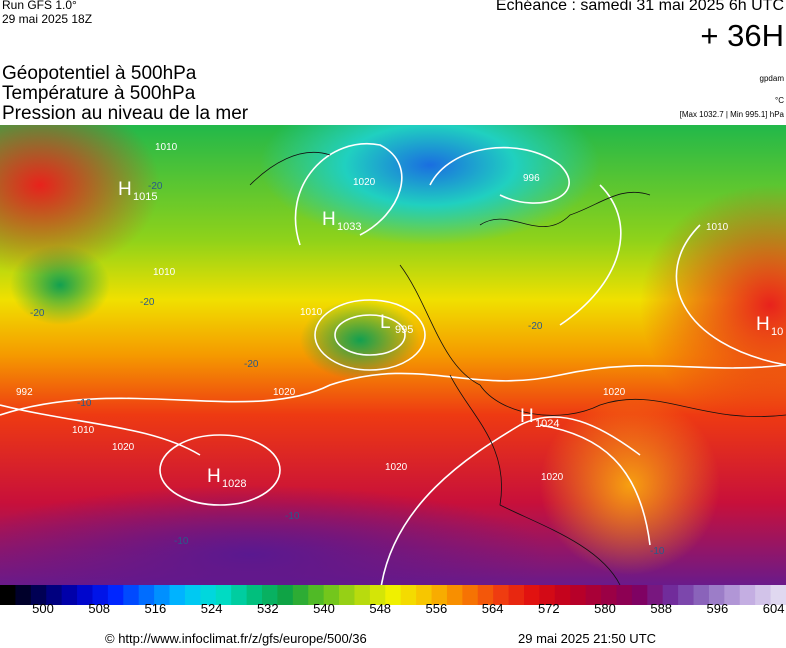 The image size is (786, 648). Describe the element at coordinates (774, 608) in the screenshot. I see `scale-label: 604` at that location.